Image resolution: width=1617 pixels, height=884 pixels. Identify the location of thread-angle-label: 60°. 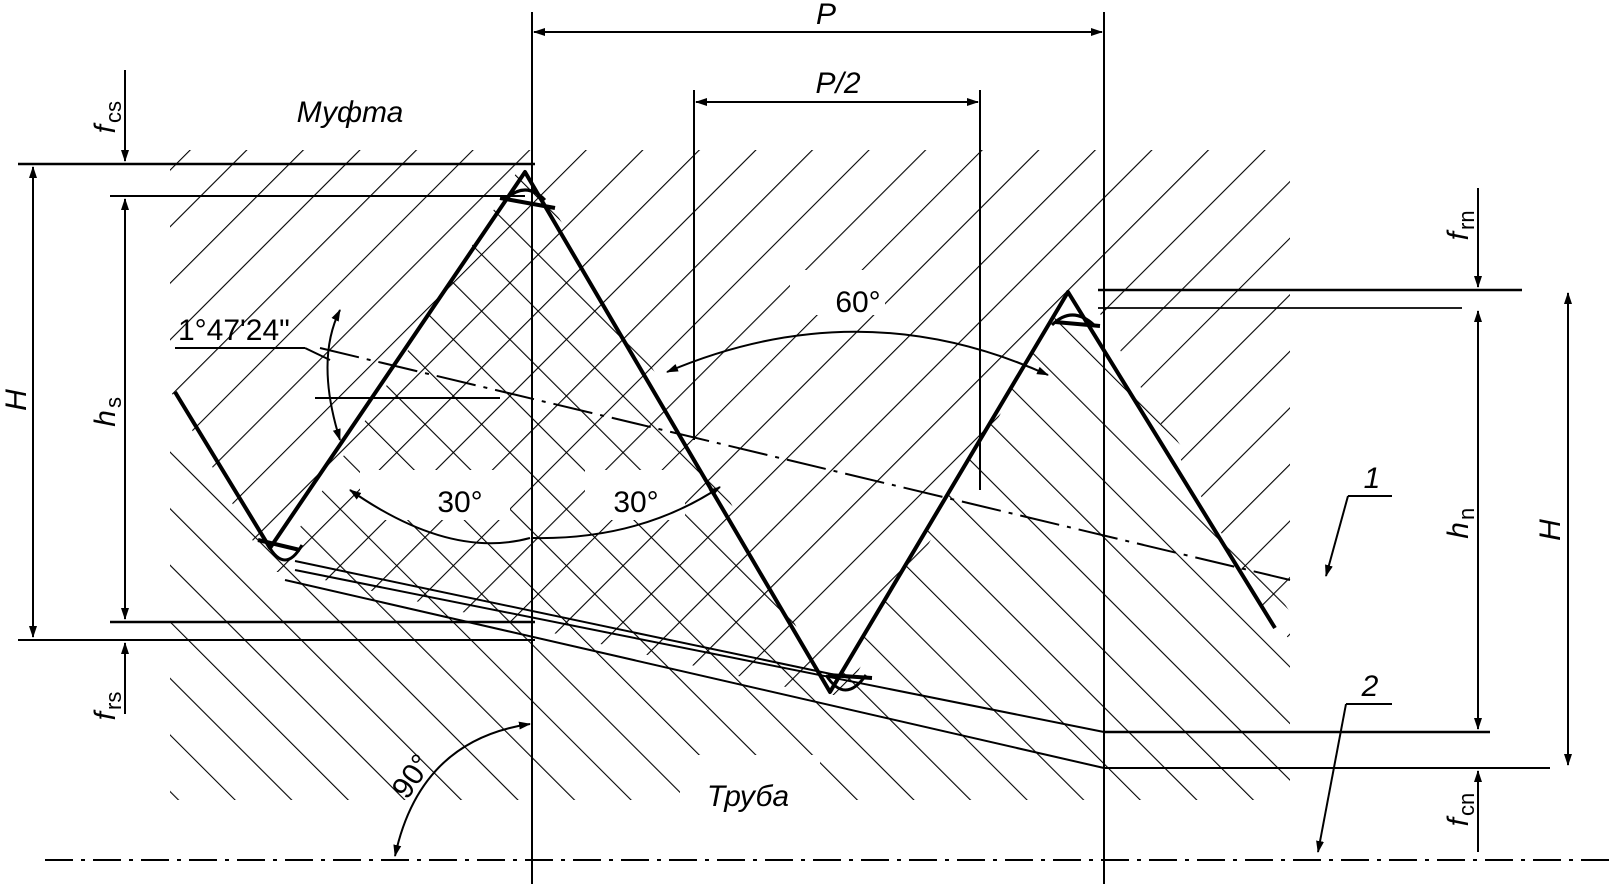
(857, 302).